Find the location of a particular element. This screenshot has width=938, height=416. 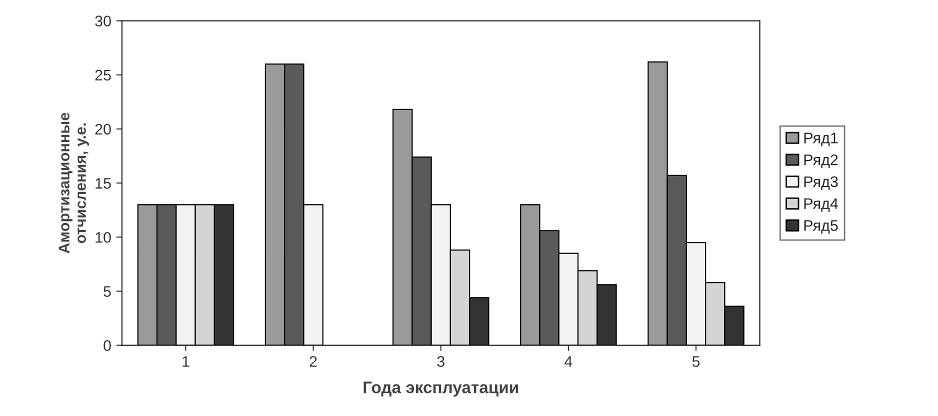

x-tick-label: 1 is located at coordinates (186, 361).